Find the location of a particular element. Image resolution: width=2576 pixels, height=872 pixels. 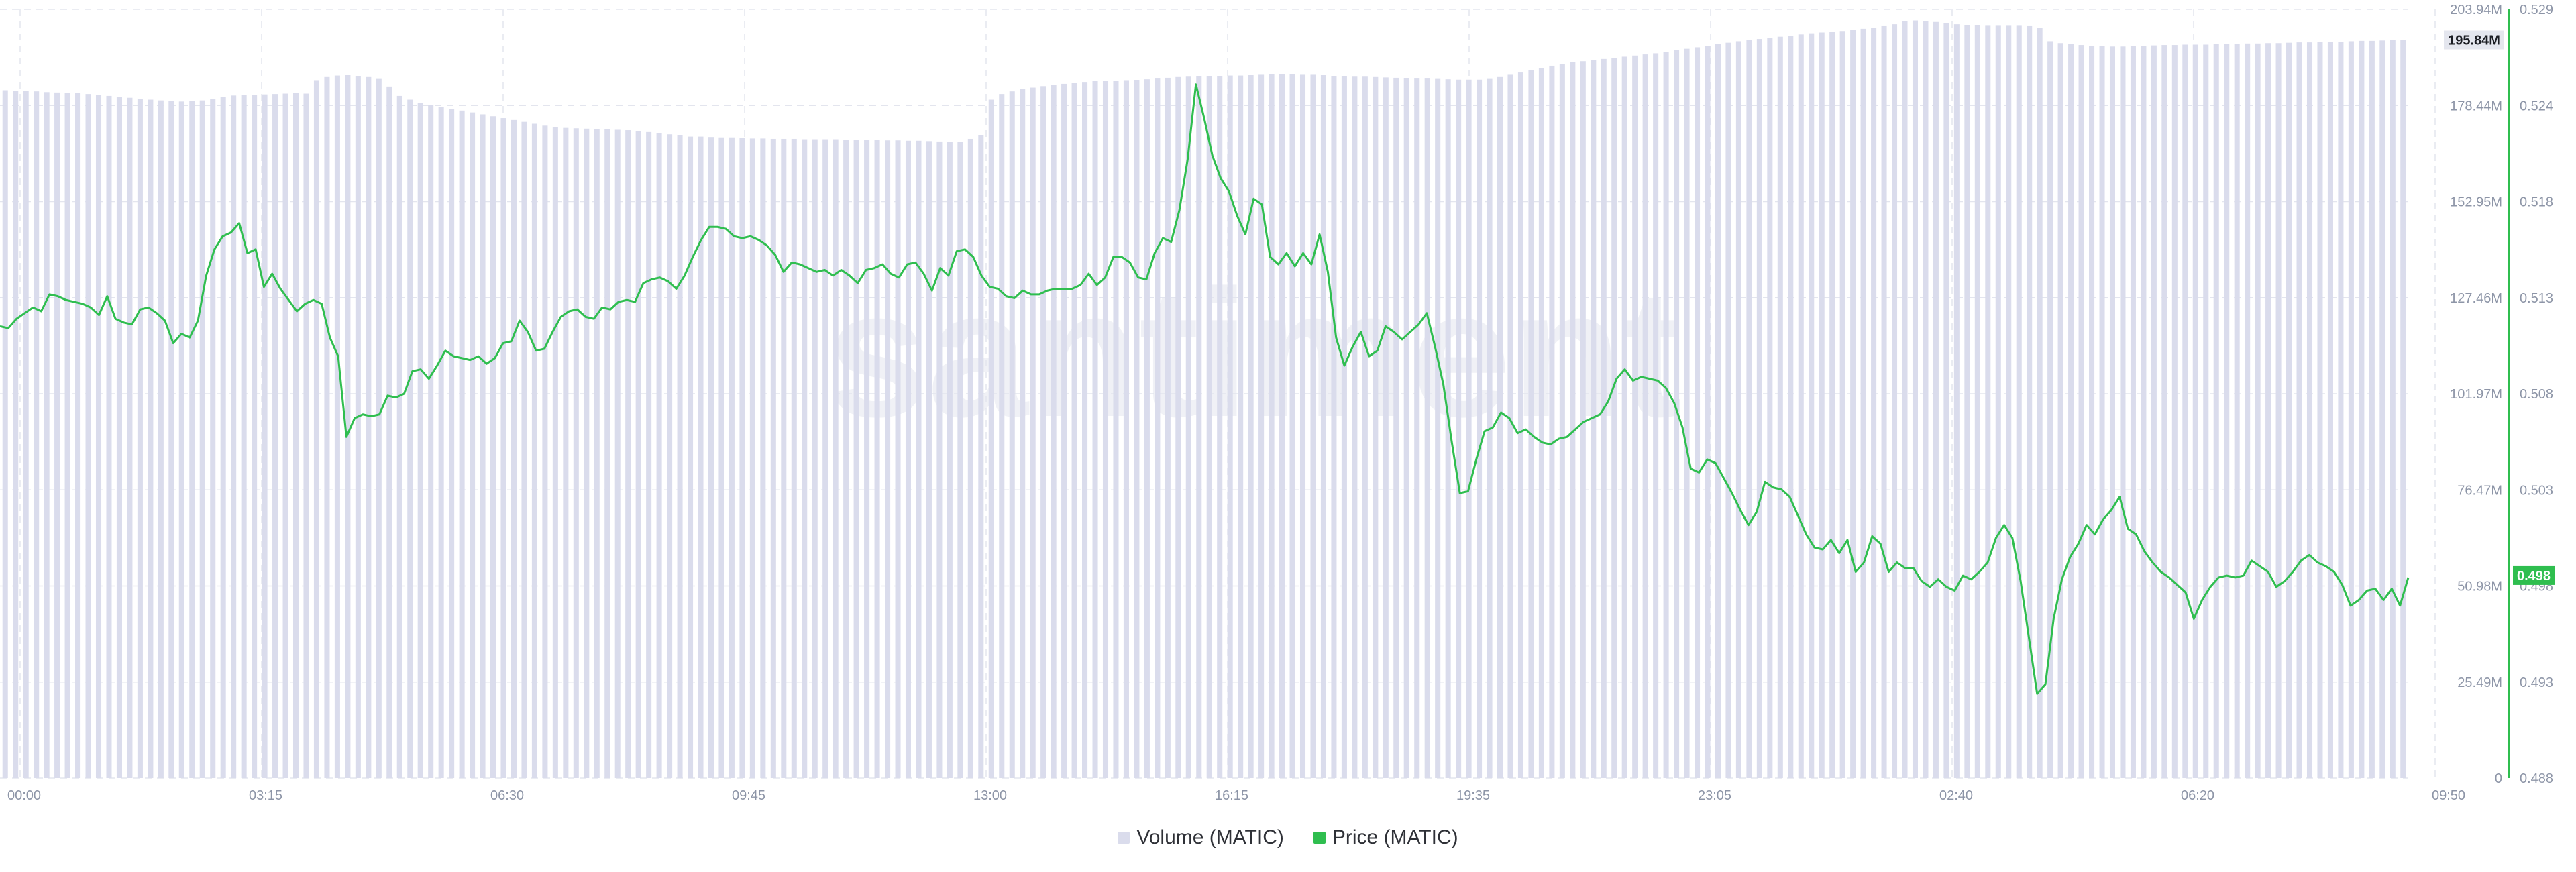

legend-label-volume: Volume (MATIC) is located at coordinates (1210, 837).